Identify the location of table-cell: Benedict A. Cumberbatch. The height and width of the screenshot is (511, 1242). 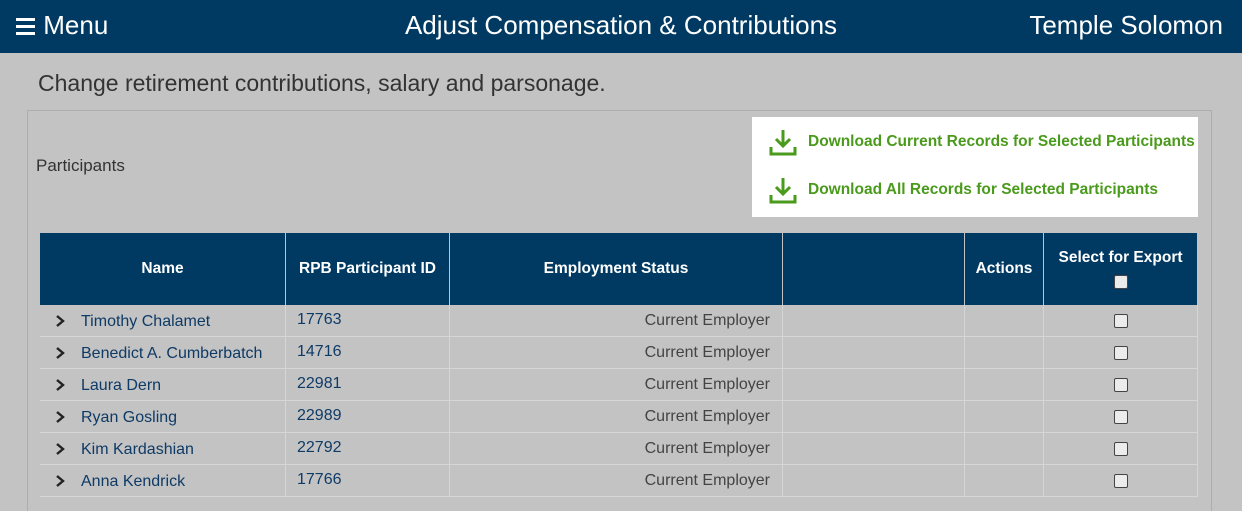
(163, 353).